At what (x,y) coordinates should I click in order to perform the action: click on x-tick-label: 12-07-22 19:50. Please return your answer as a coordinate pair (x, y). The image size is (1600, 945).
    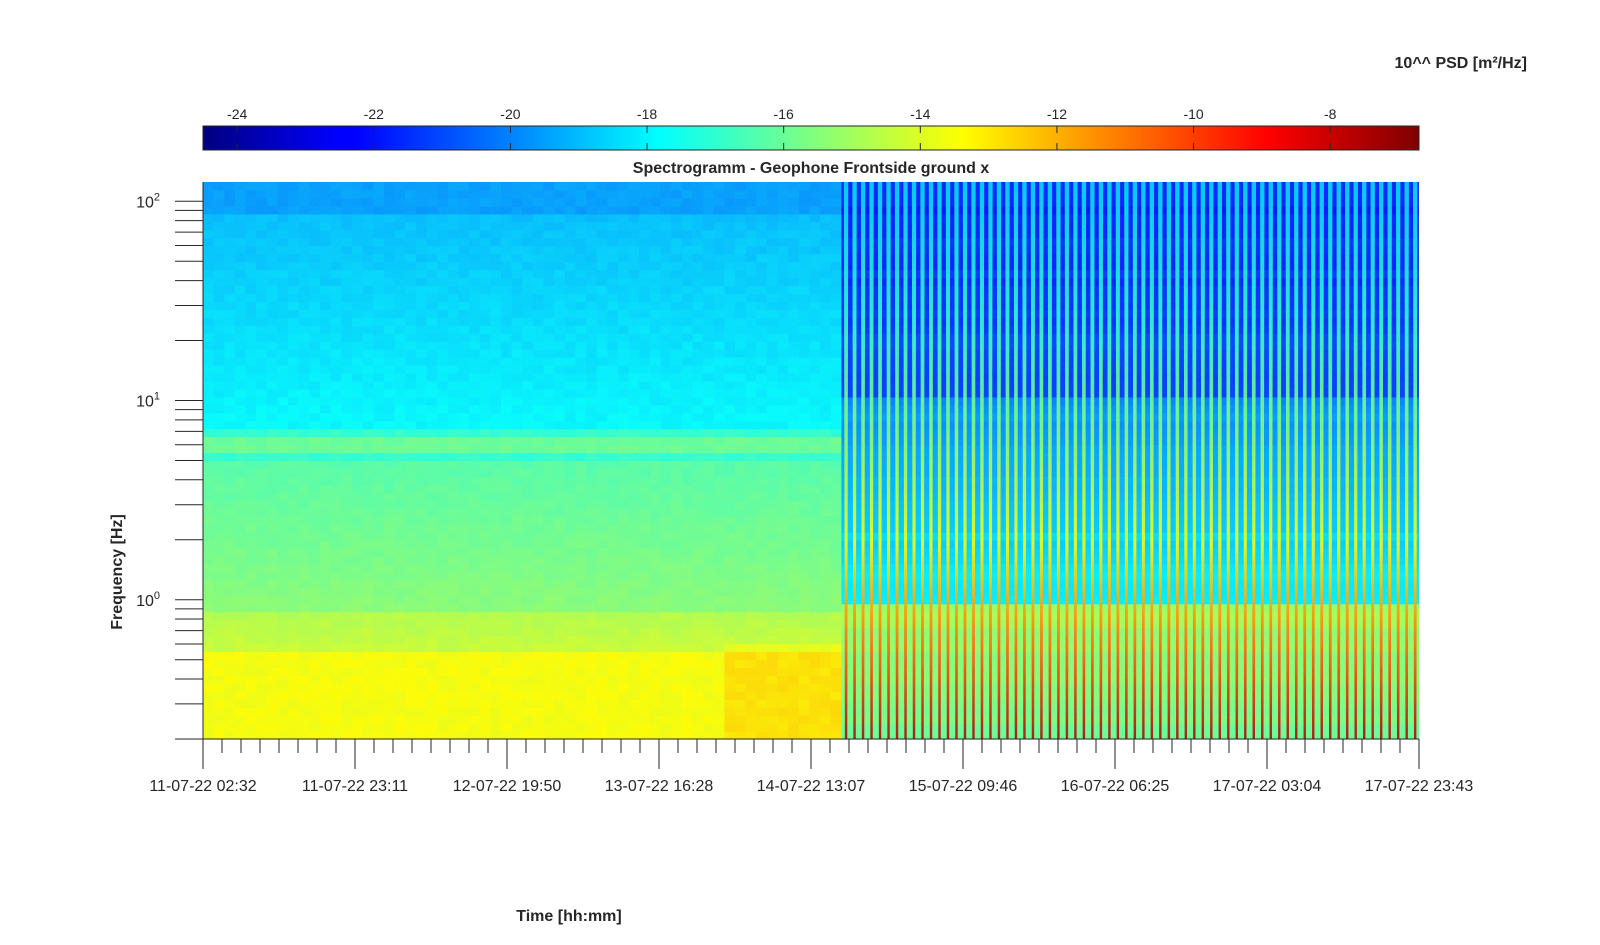
    Looking at the image, I should click on (507, 786).